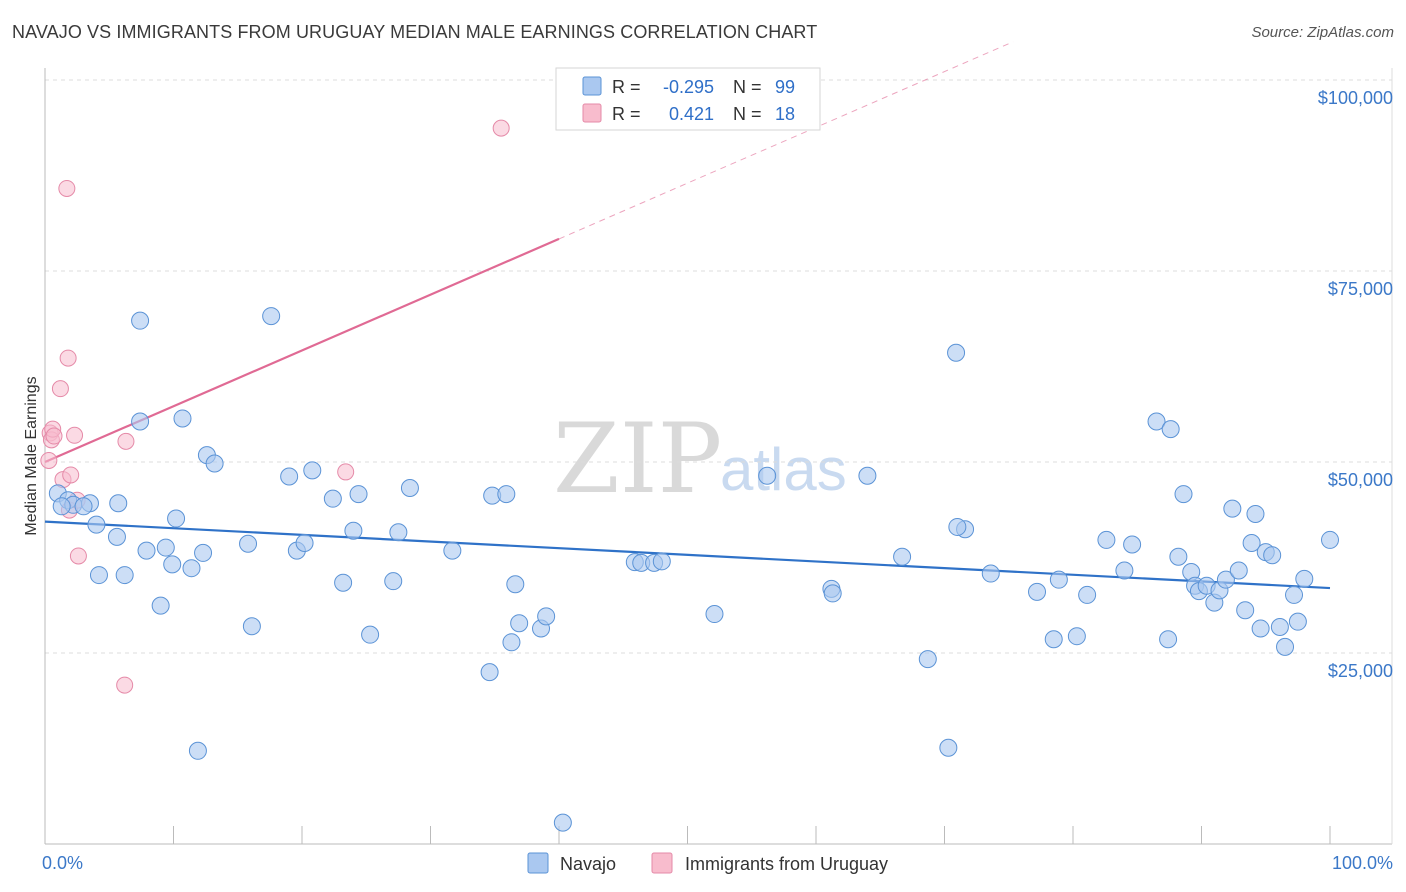 Image resolution: width=1406 pixels, height=892 pixels. What do you see at coordinates (785, 87) in the screenshot?
I see `legend-n-value-navajo: 99` at bounding box center [785, 87].